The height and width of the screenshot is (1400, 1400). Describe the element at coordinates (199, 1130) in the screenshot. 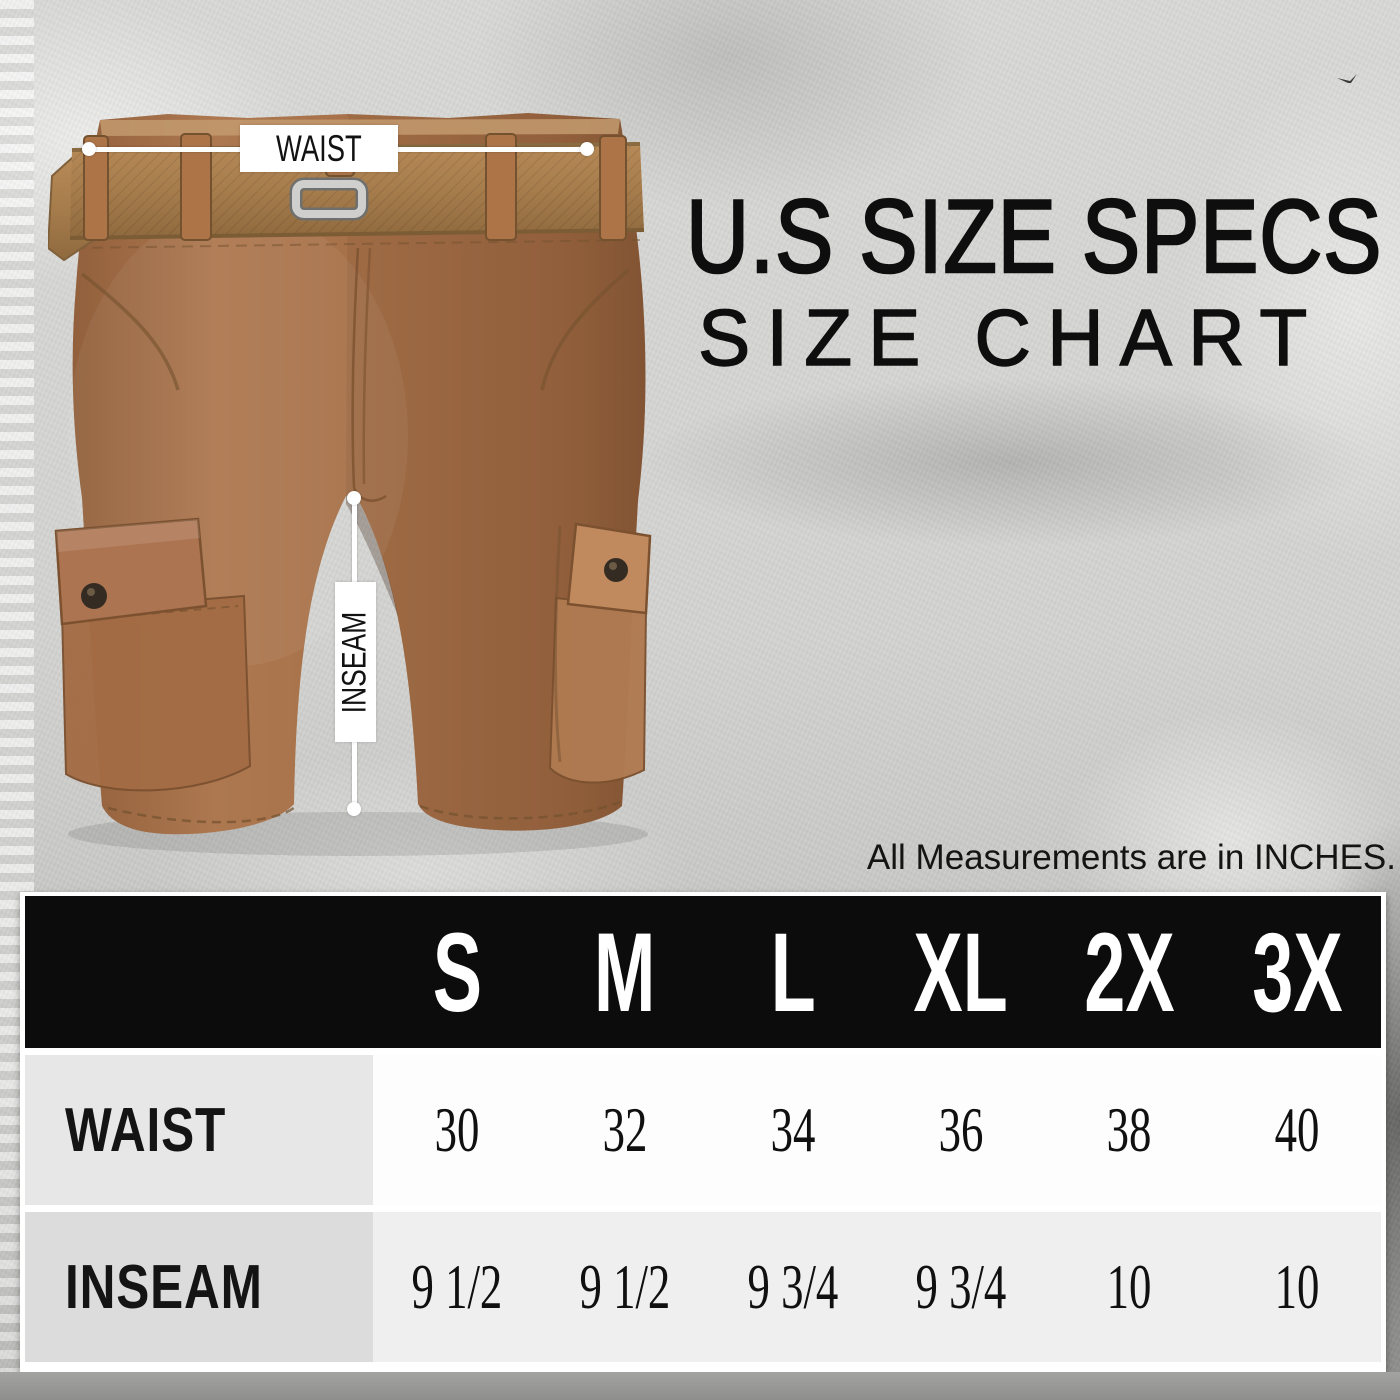

I see `waist-row-label: WAIST` at that location.